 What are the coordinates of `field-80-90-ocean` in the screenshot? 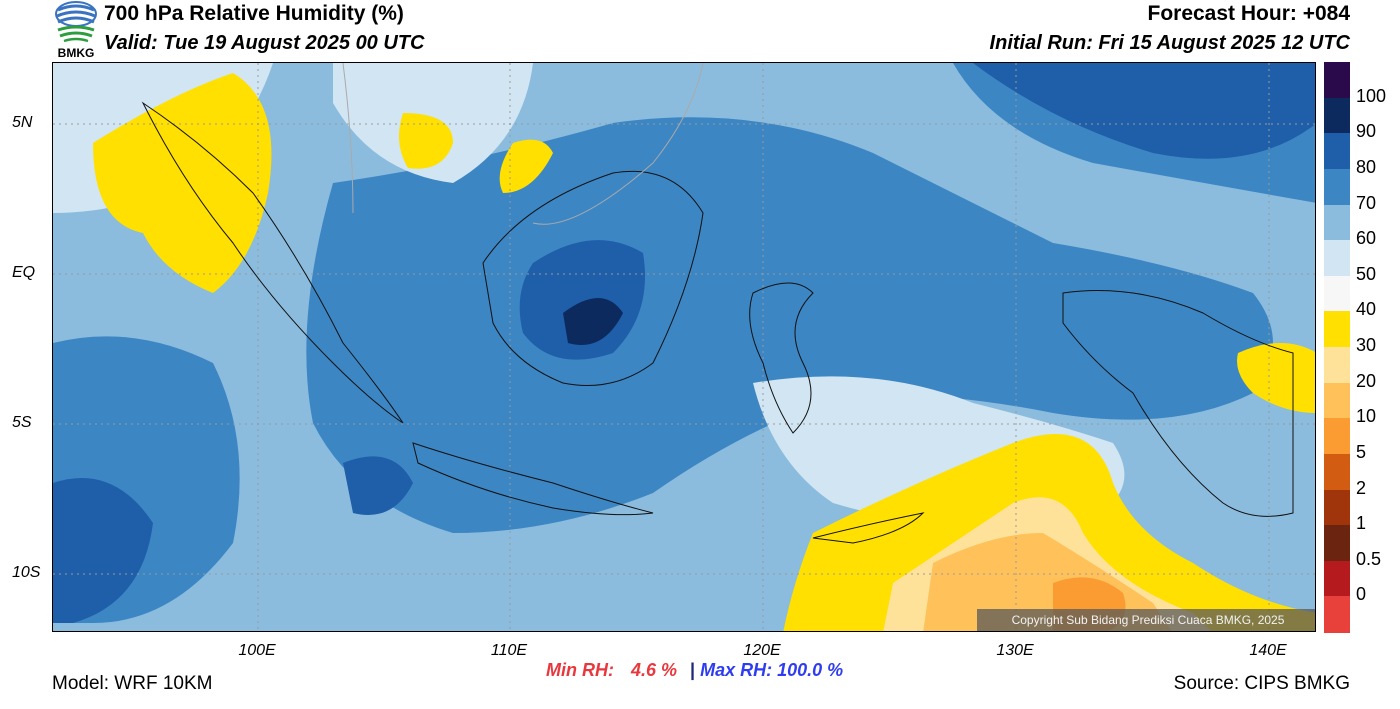 It's located at (103, 550).